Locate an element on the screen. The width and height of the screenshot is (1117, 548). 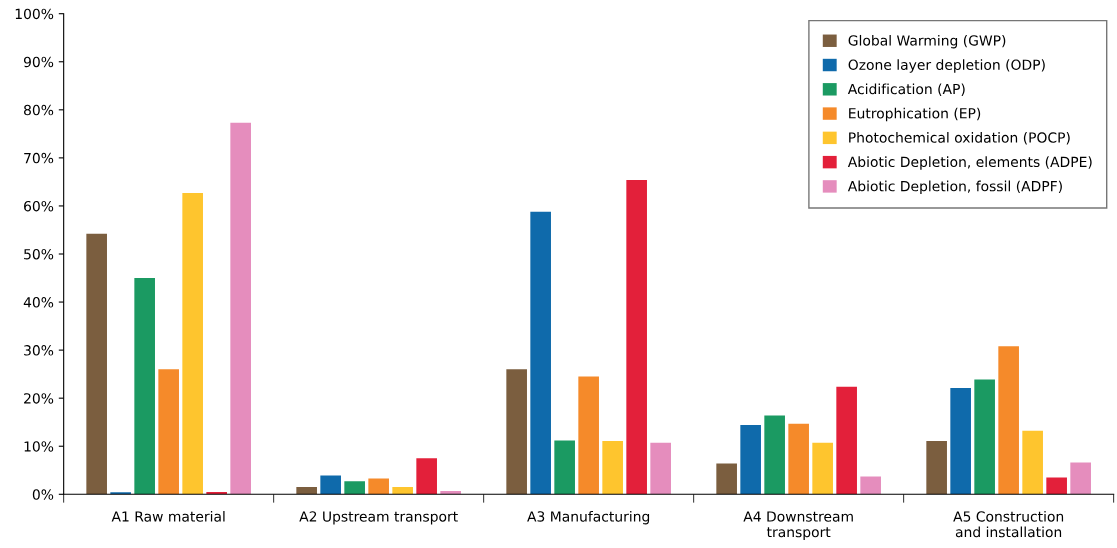
y-tick-label: 70% is located at coordinates (39, 158).